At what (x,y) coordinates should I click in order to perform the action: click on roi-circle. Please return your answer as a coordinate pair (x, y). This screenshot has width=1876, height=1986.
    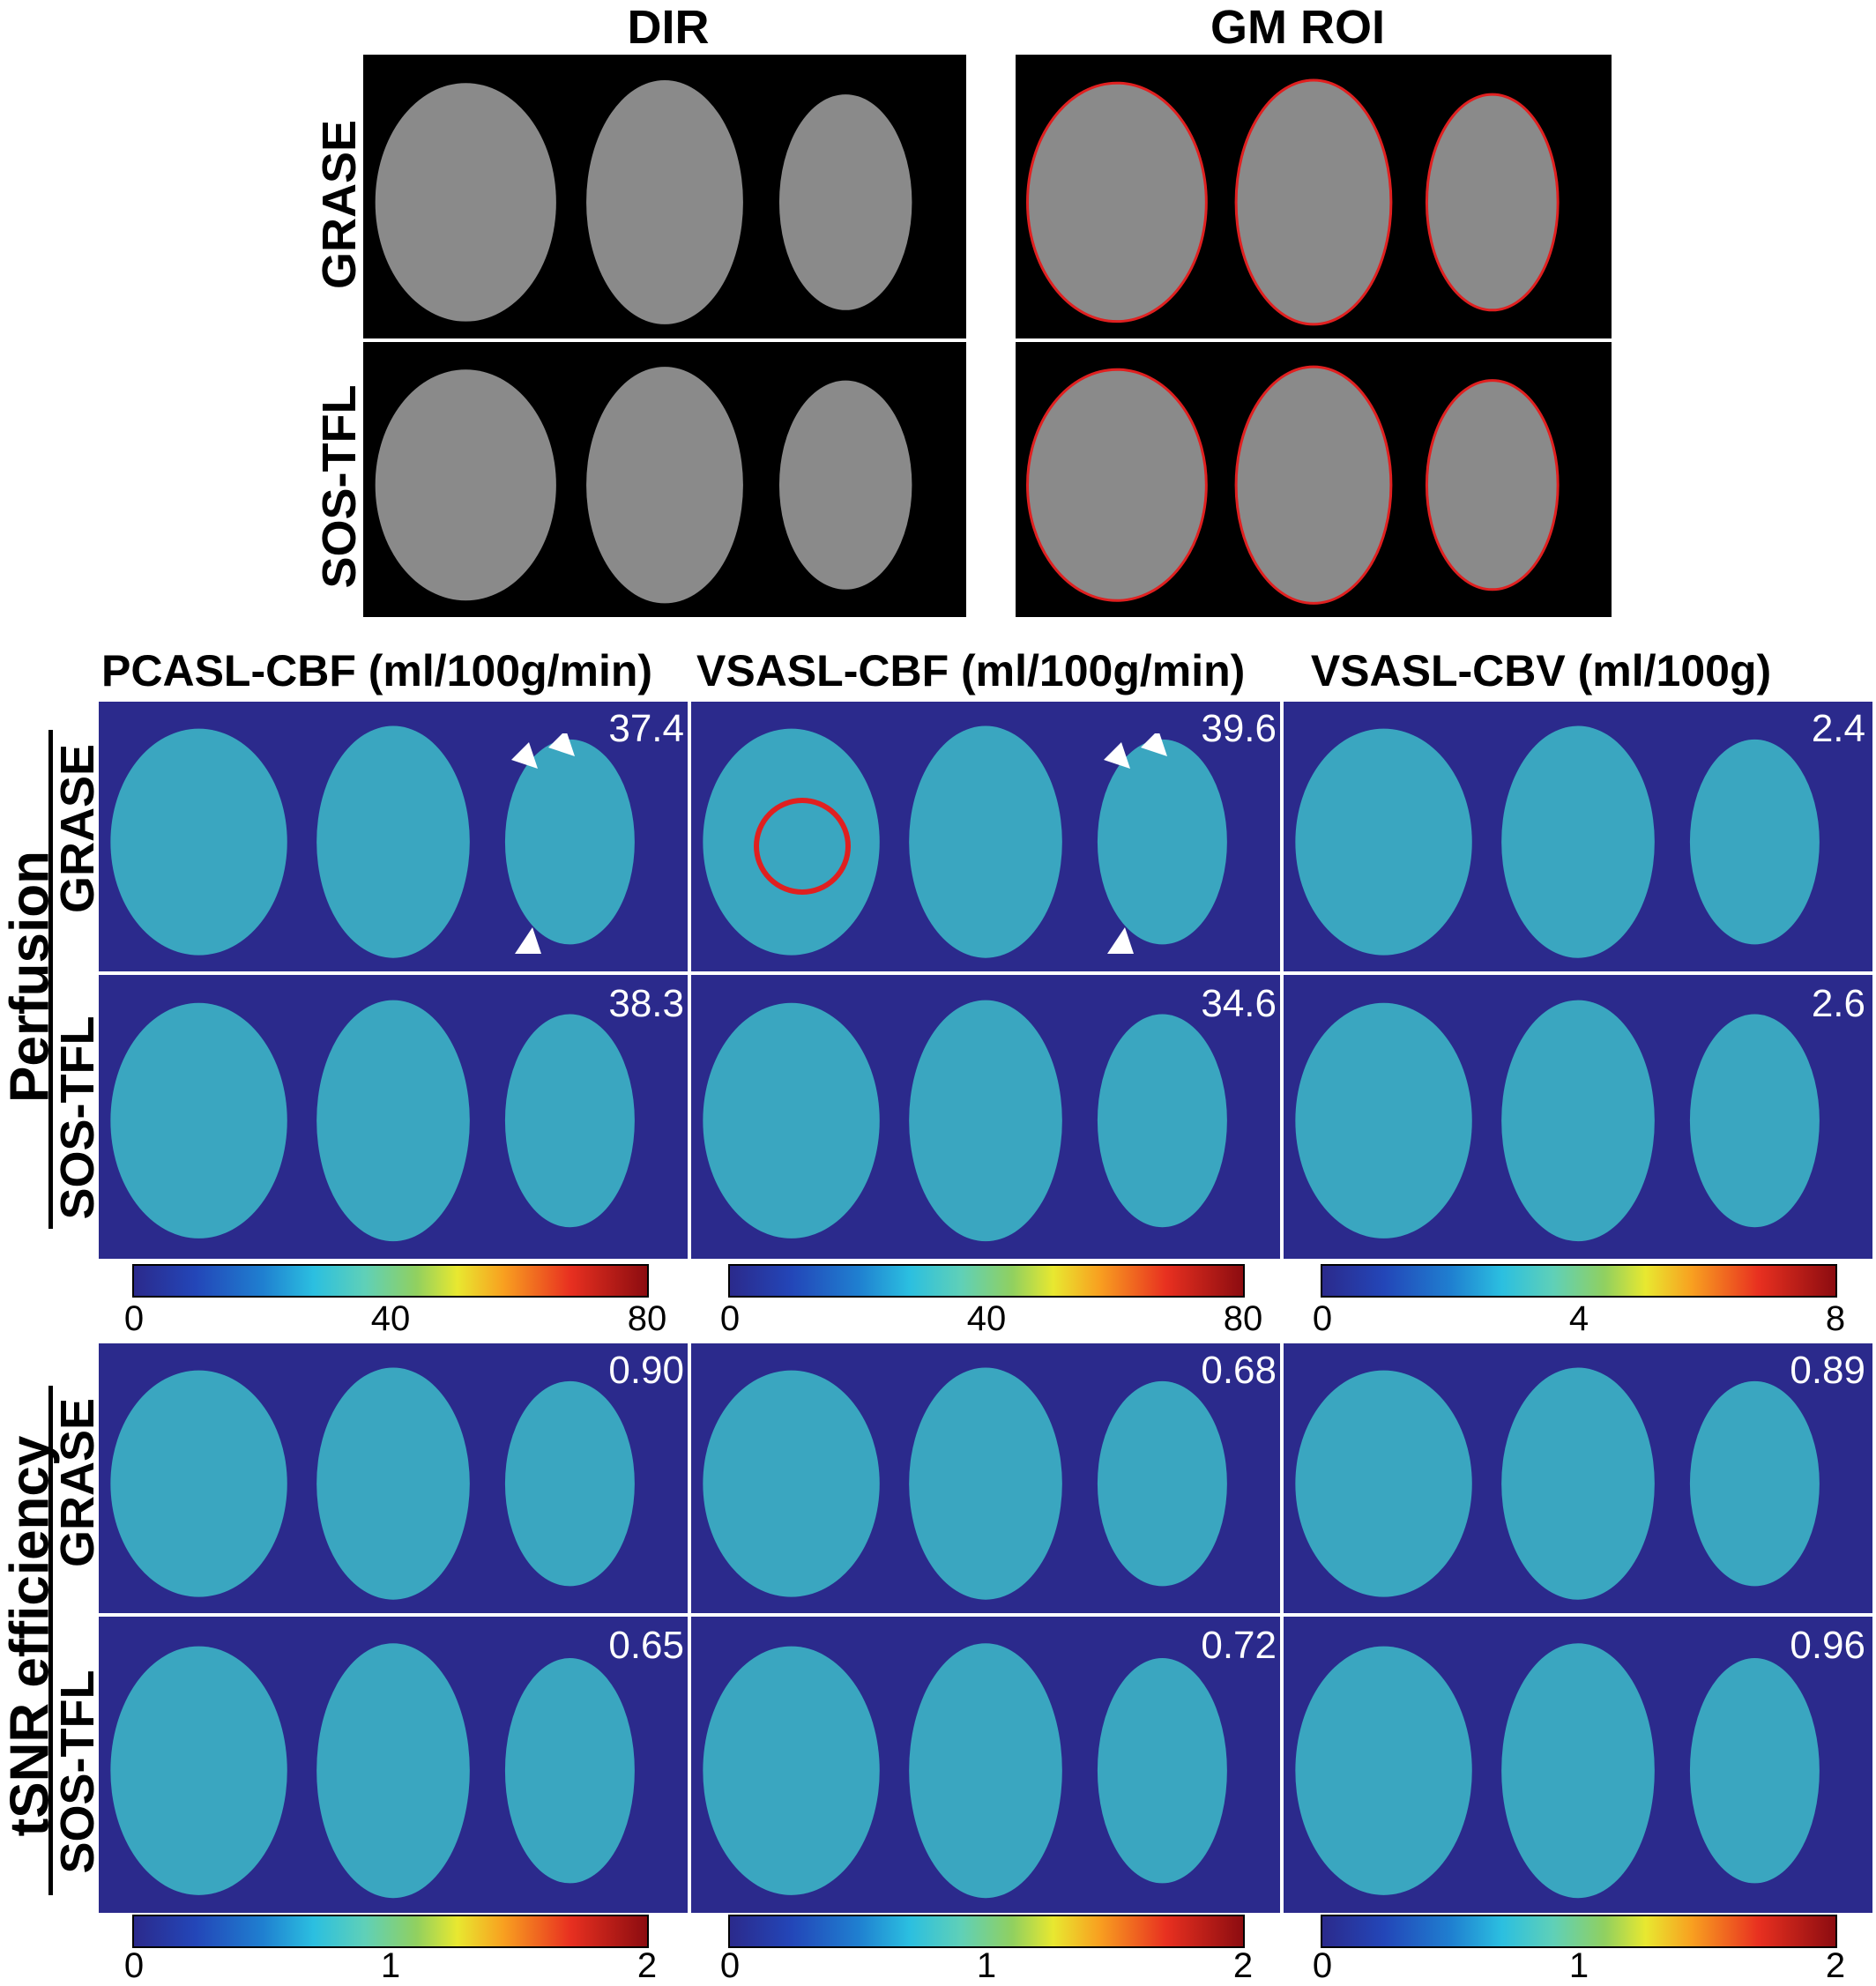
    Looking at the image, I should click on (802, 847).